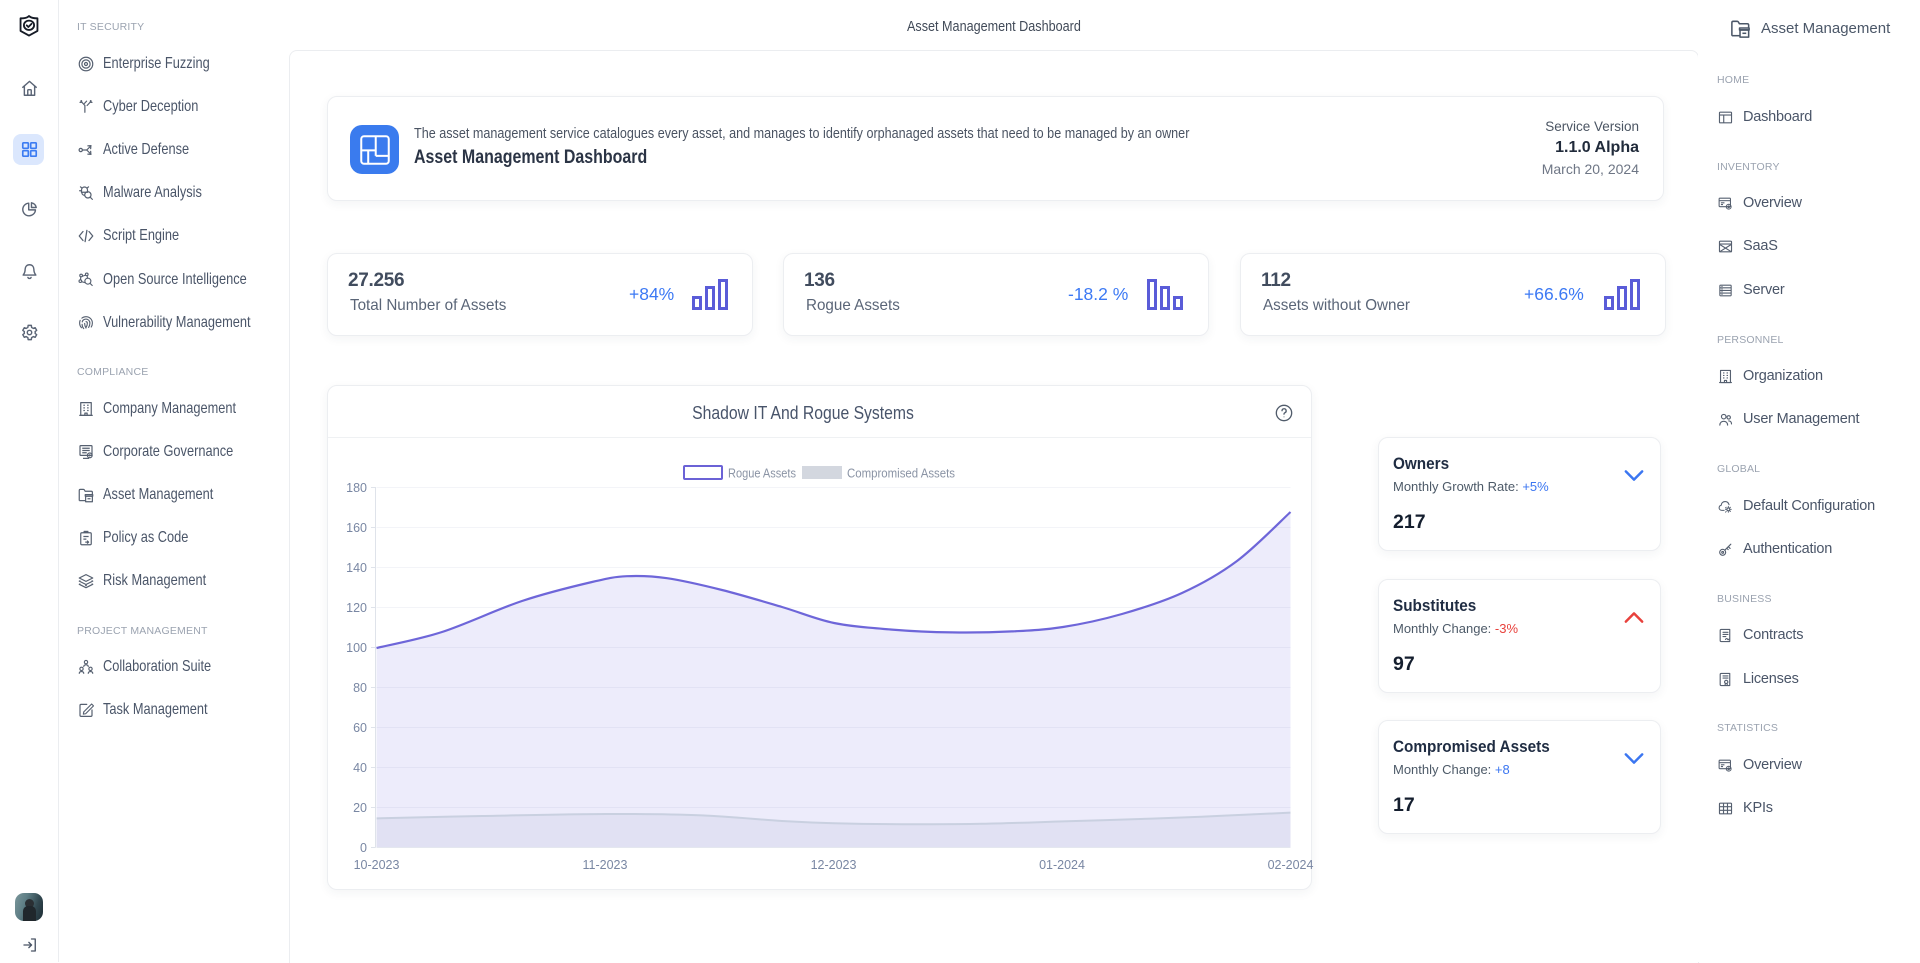  What do you see at coordinates (605, 865) in the screenshot?
I see `svg-text: 11-2023` at bounding box center [605, 865].